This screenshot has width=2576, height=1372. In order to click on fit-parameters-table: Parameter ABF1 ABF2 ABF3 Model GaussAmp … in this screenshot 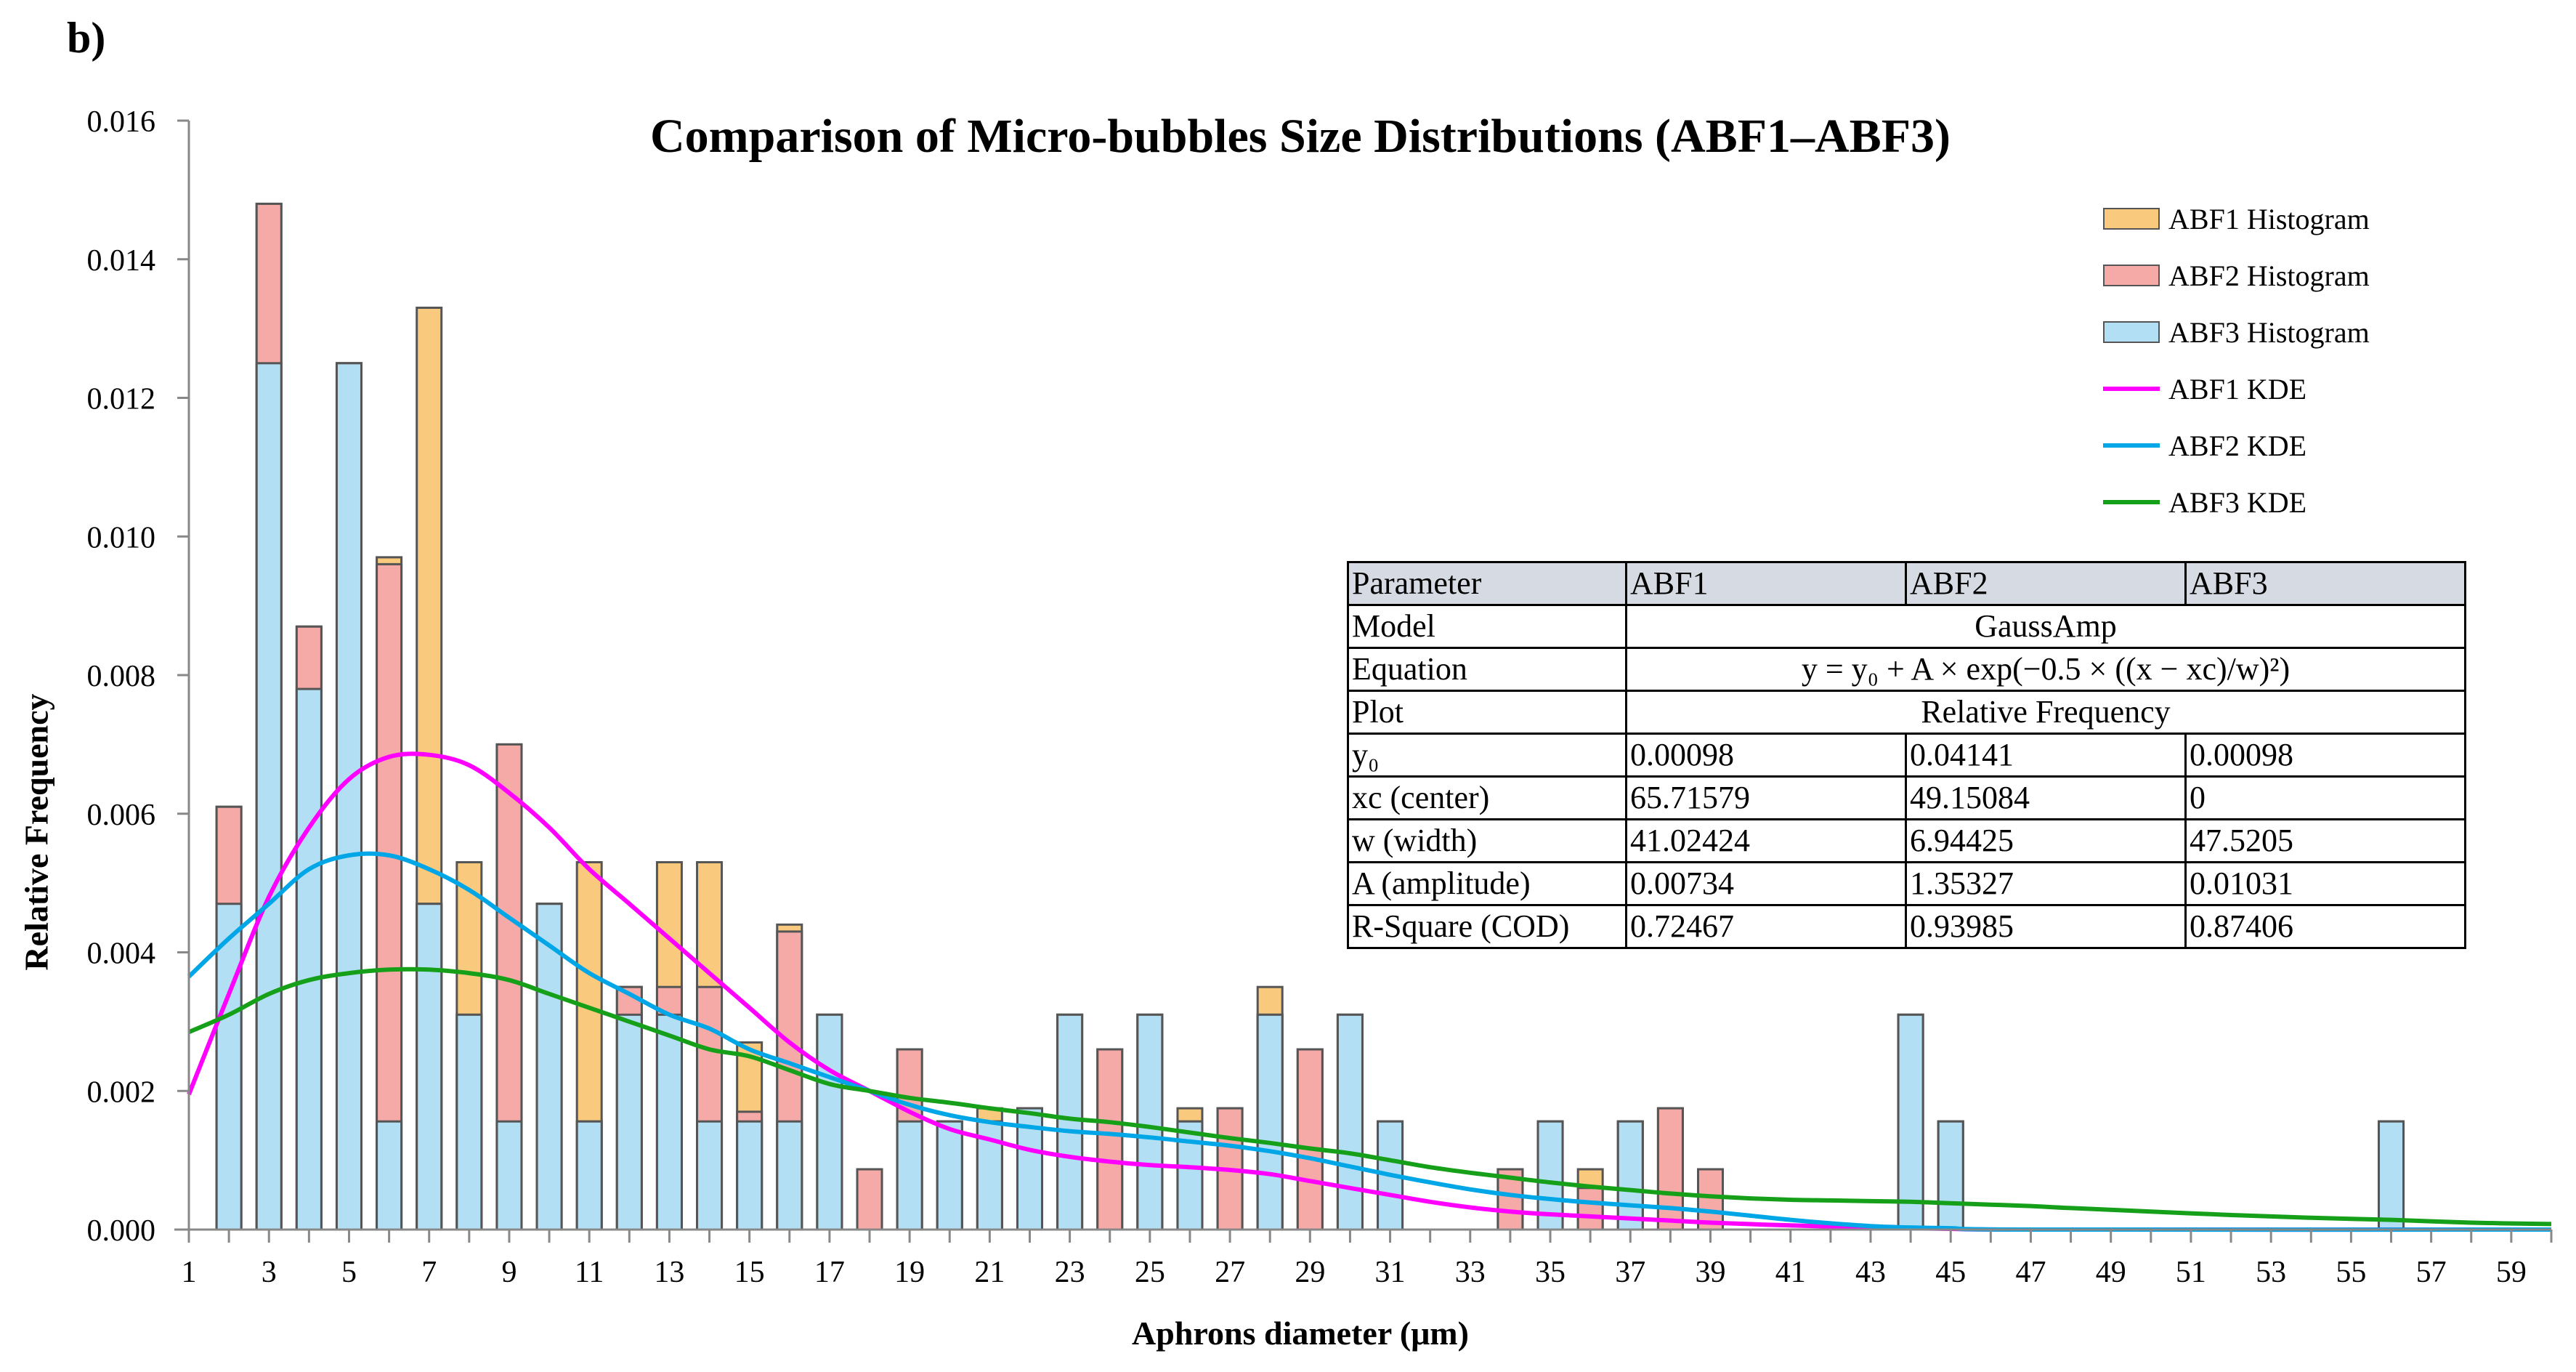, I will do `click(1906, 755)`.